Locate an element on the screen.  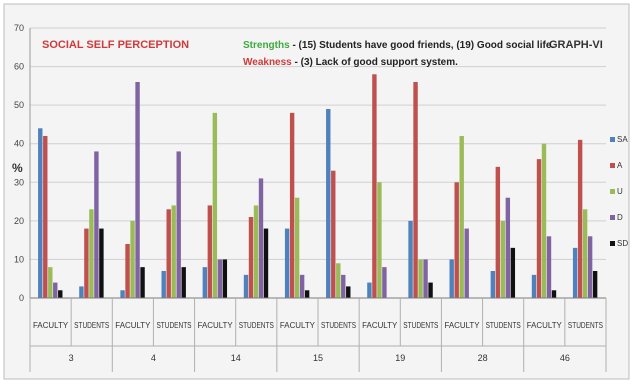
weakness-text: - (3) Lack of good support system. is located at coordinates (375, 62).